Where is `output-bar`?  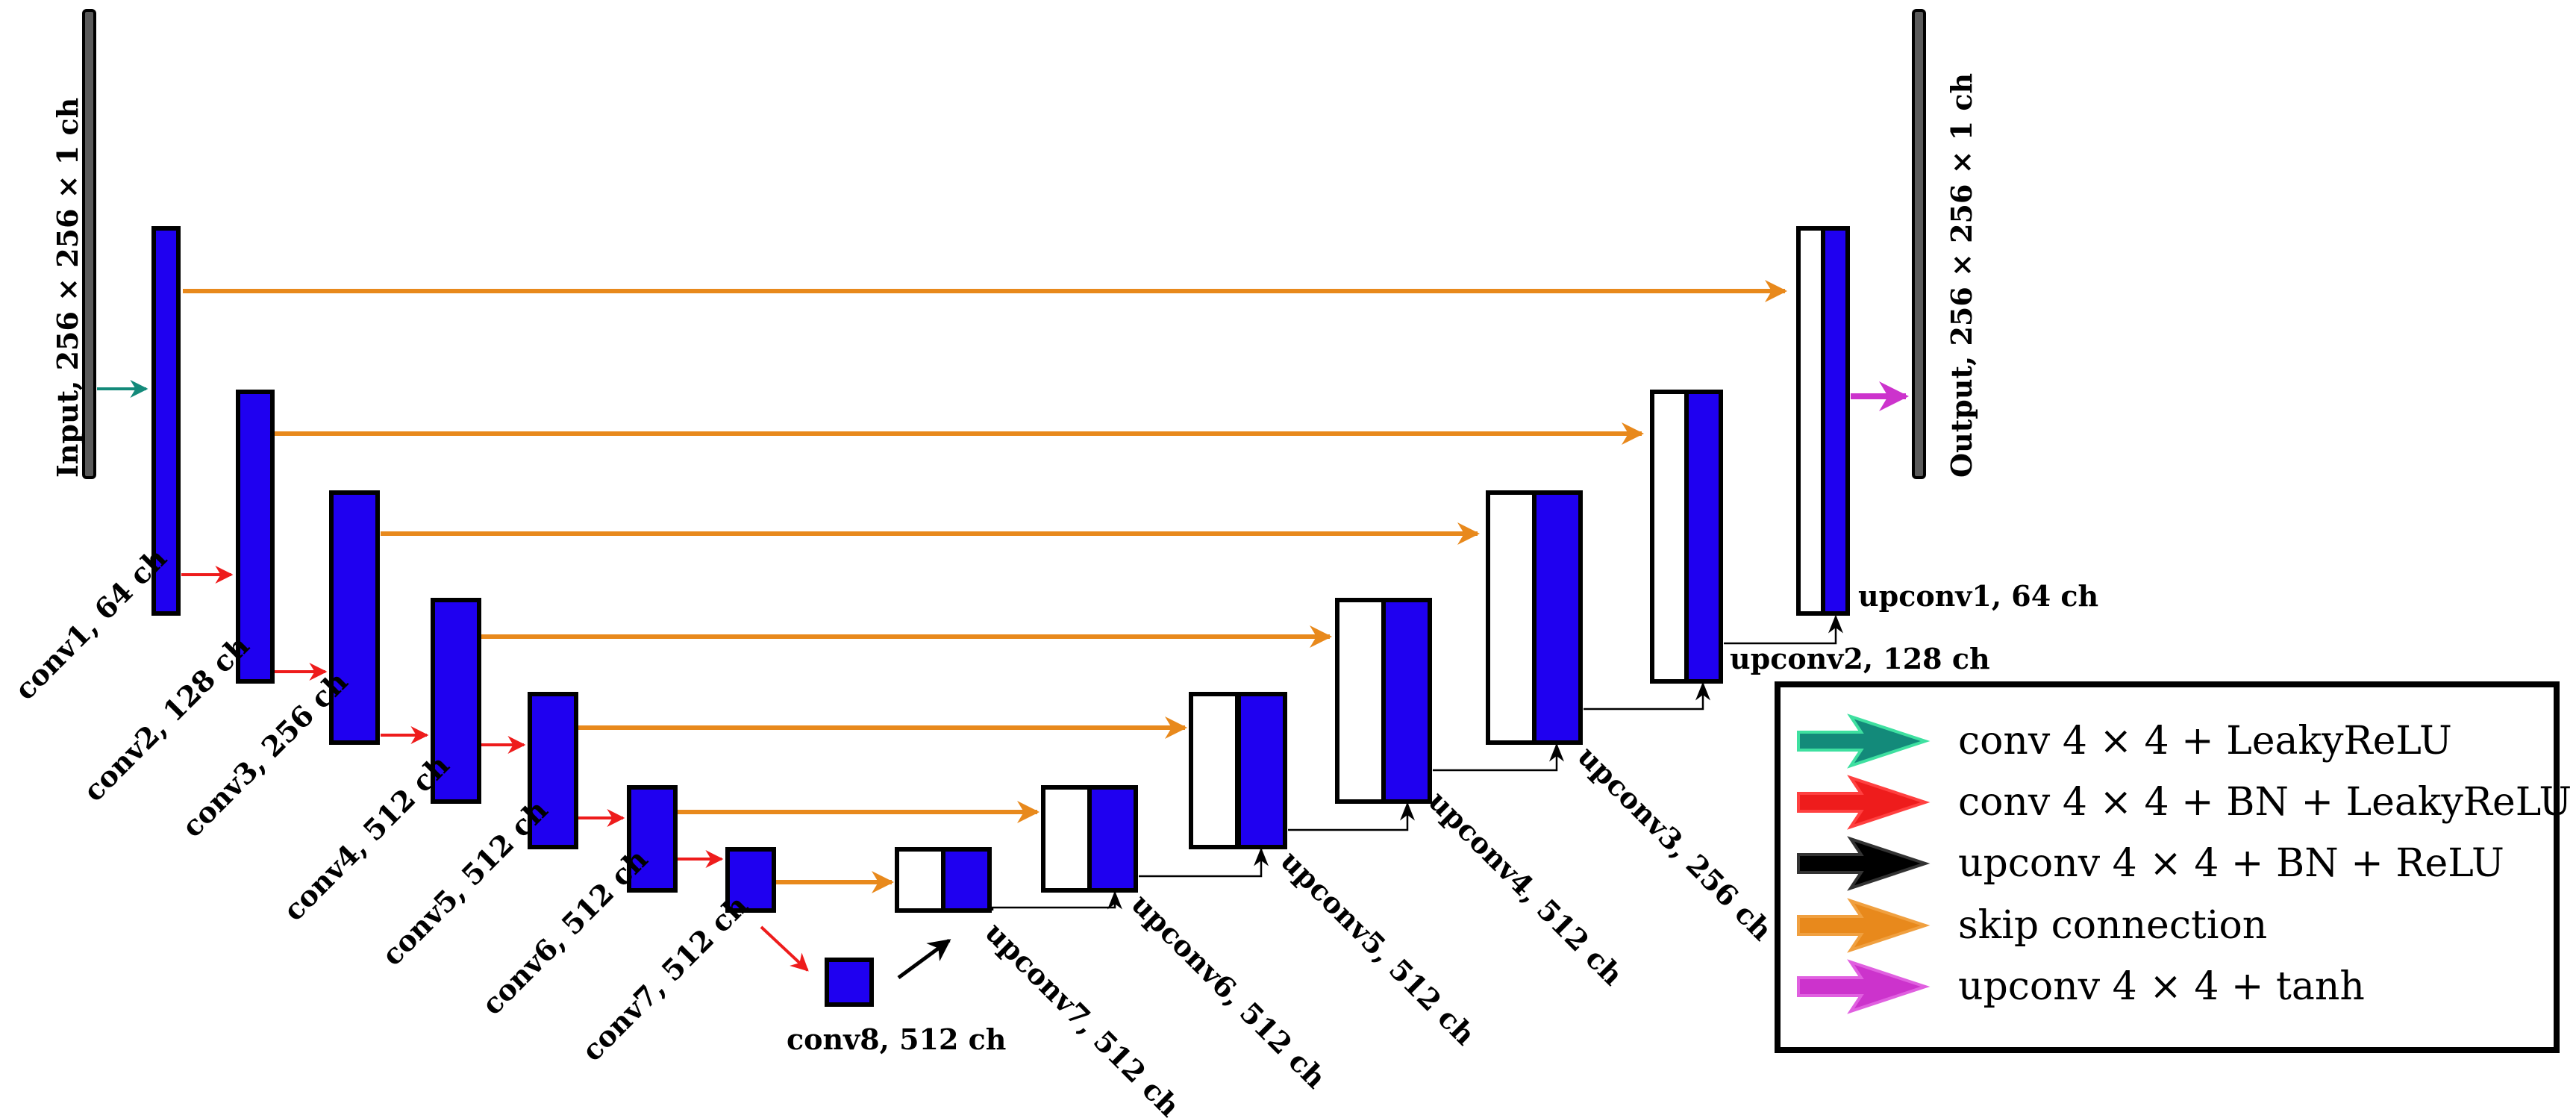 output-bar is located at coordinates (1919, 244).